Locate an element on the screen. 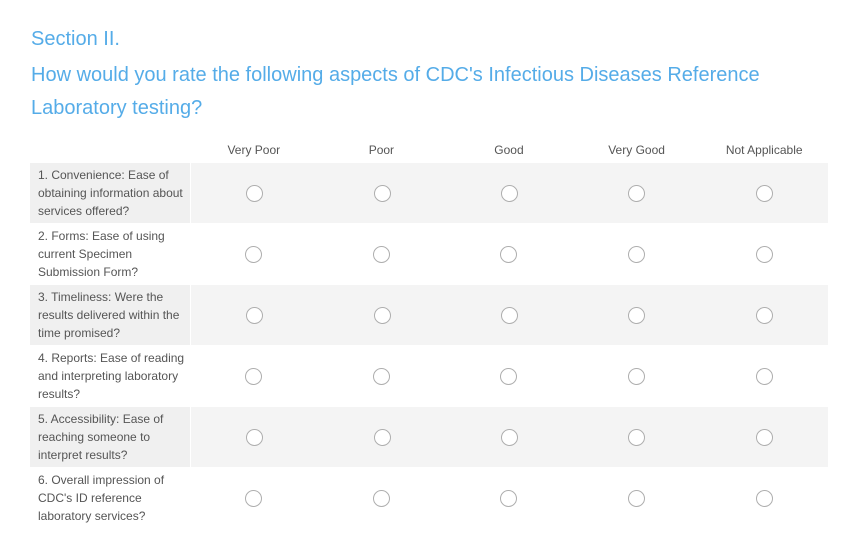 This screenshot has width=849, height=537. row-6-options is located at coordinates (509, 498).